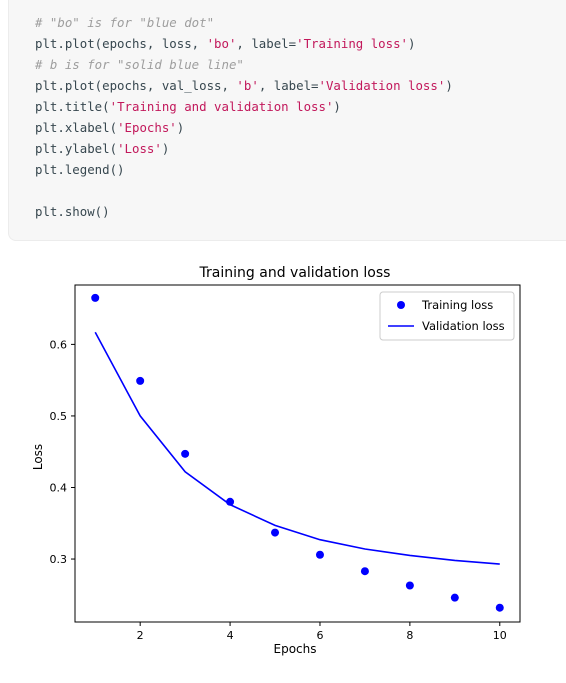 This screenshot has height=683, width=566. I want to click on code-token-string: 'bo', so click(221, 43).